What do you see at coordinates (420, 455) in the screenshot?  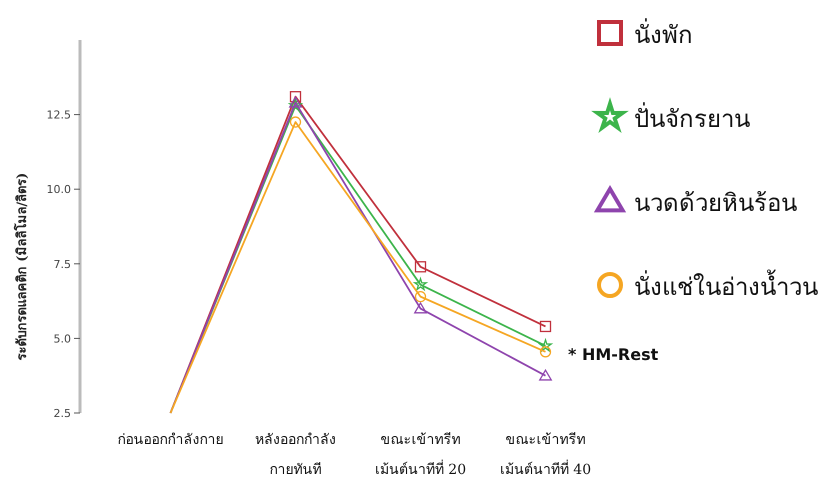 I see `x-tick-label: ขณะเข้าทรีท เม้นต์นาทีที่ 20` at bounding box center [420, 455].